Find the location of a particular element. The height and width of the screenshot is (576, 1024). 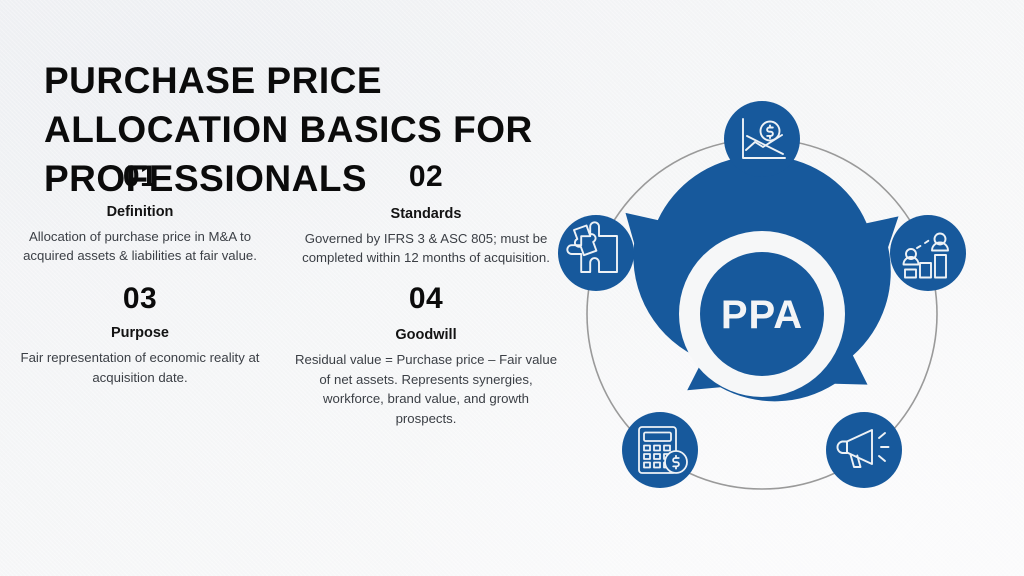

point-caption: Standards is located at coordinates (426, 213).